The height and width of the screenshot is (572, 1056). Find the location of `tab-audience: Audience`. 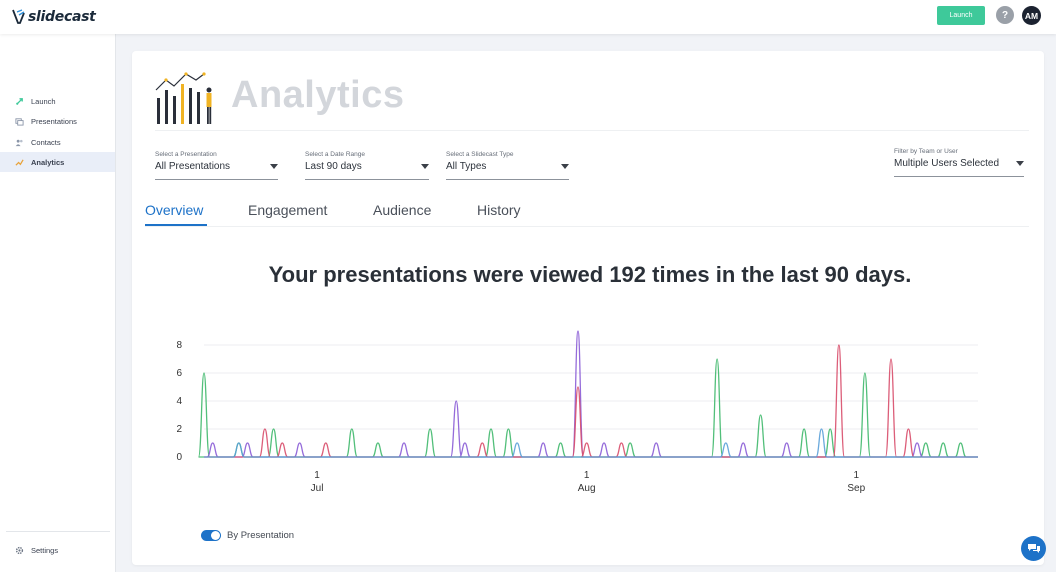

tab-audience: Audience is located at coordinates (402, 210).